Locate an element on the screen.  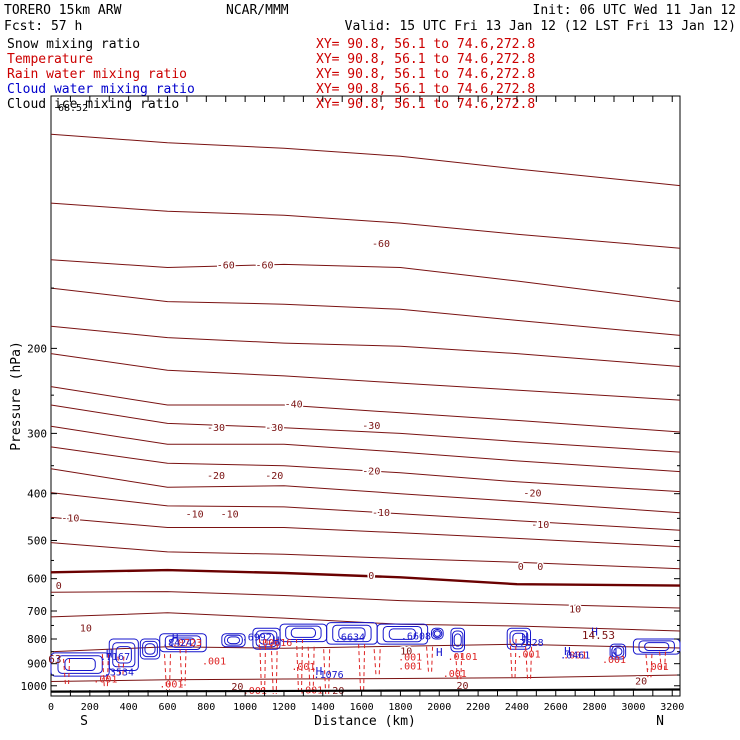
cloud-water-label: .6608 is located at coordinates (416, 636).